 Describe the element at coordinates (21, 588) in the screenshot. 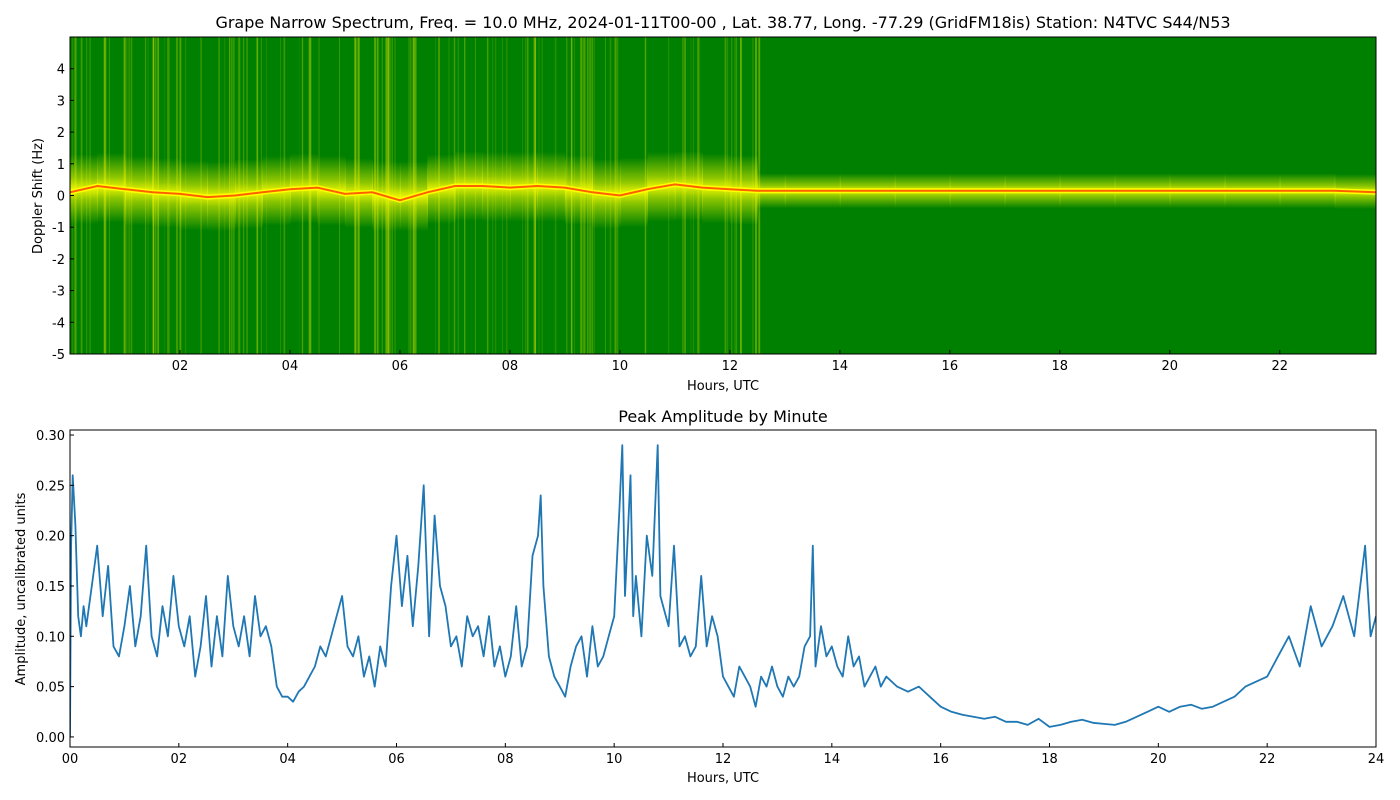

I see `amplitude-y-label: Amplitude, uncalibrated units` at that location.